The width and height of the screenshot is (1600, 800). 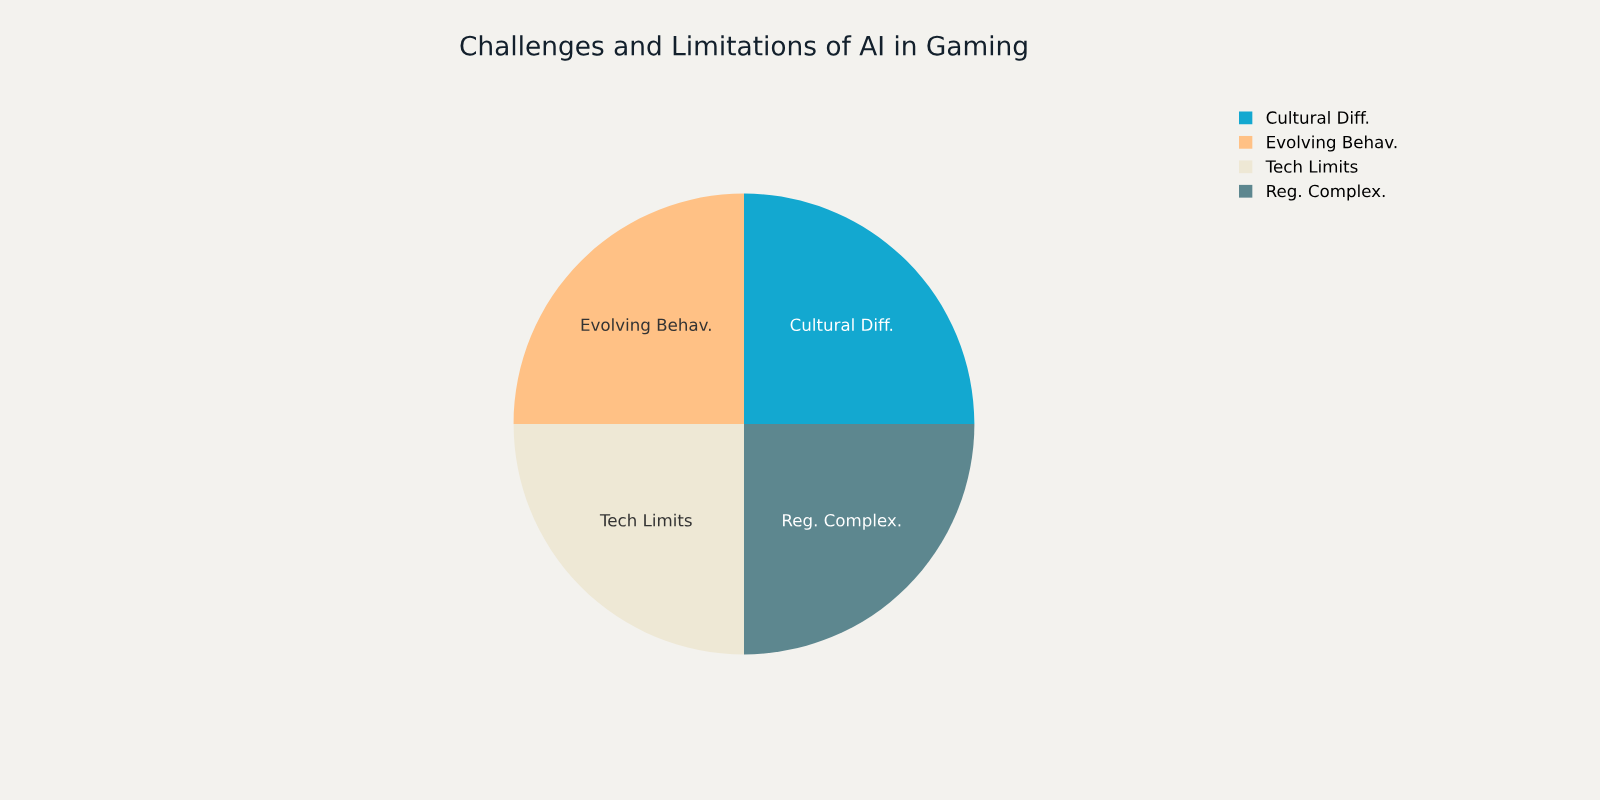 I want to click on slice-label: Reg. Complex., so click(x=842, y=521).